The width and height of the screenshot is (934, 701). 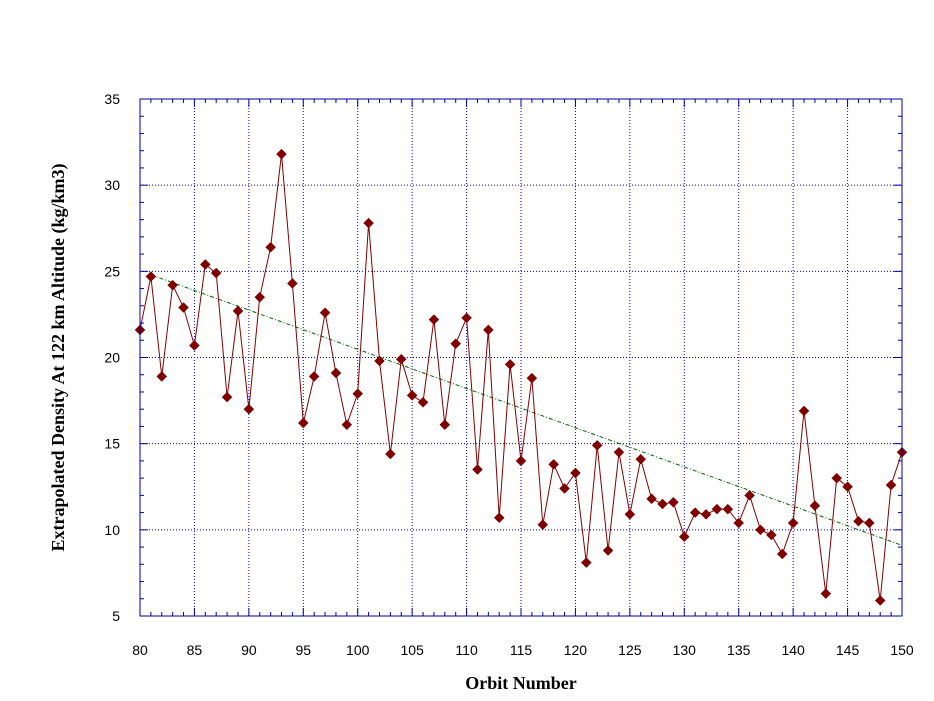 What do you see at coordinates (466, 650) in the screenshot?
I see `x-tick-label: 110` at bounding box center [466, 650].